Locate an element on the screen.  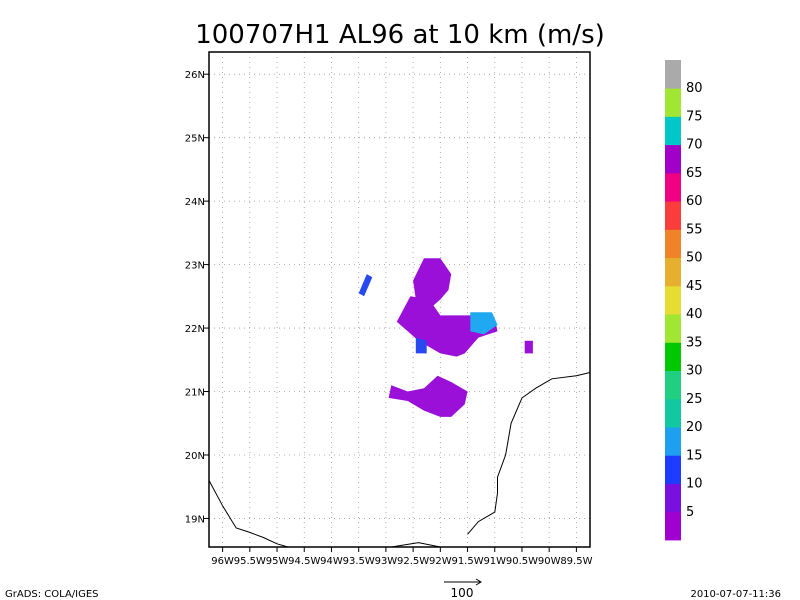
x-tick-label: 94W is located at coordinates (331, 561).